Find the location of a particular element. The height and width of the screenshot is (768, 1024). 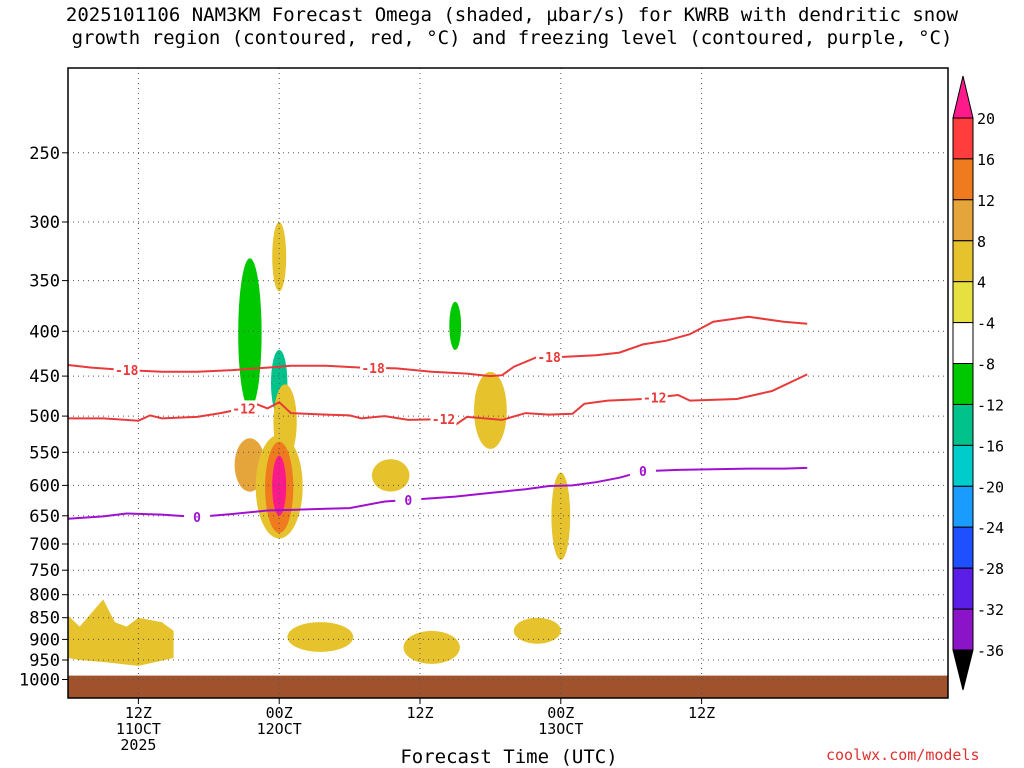

colorbar-arrow-top is located at coordinates (963, 97).